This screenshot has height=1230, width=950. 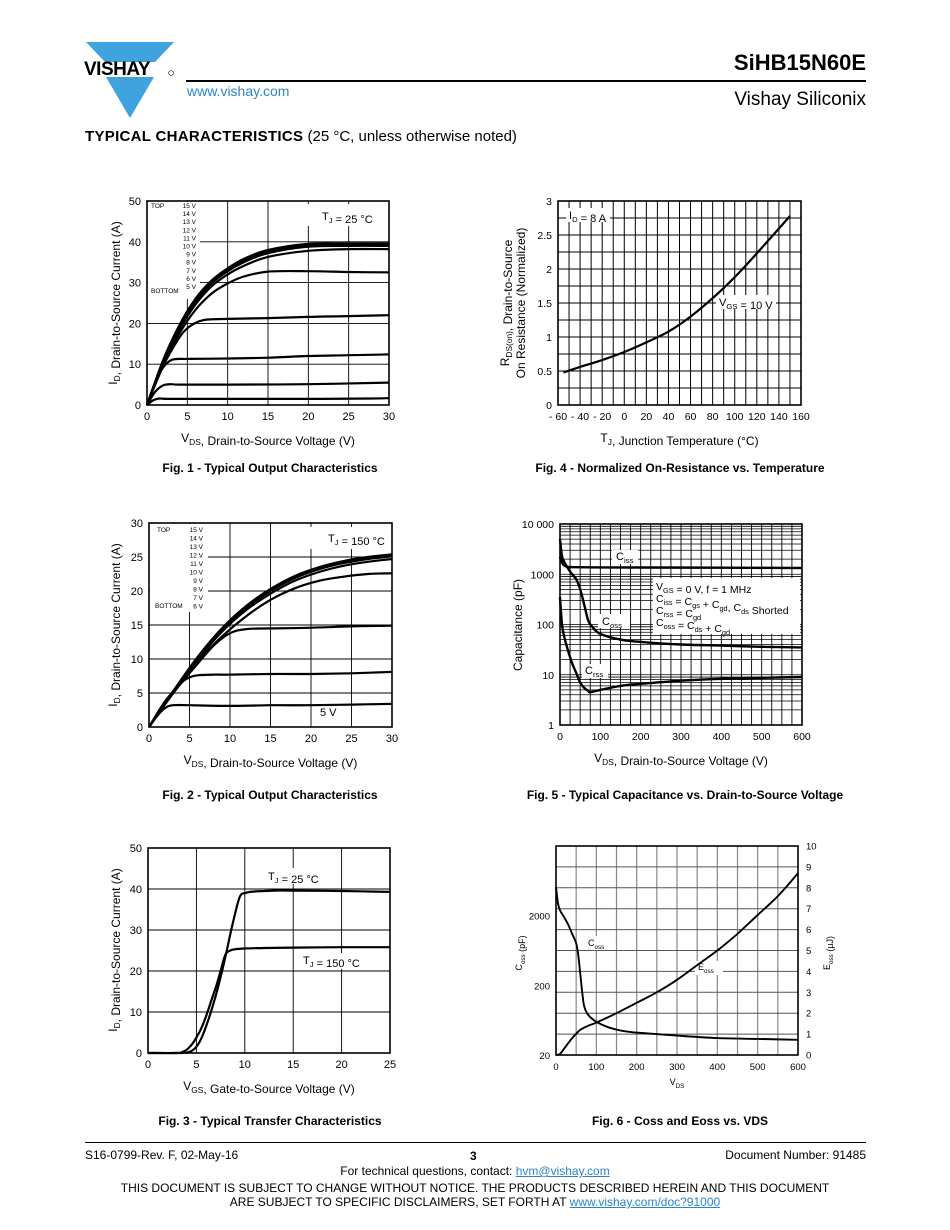 I want to click on fig4-ylabel-1-part: , Drain-to-Source, so click(x=508, y=285).